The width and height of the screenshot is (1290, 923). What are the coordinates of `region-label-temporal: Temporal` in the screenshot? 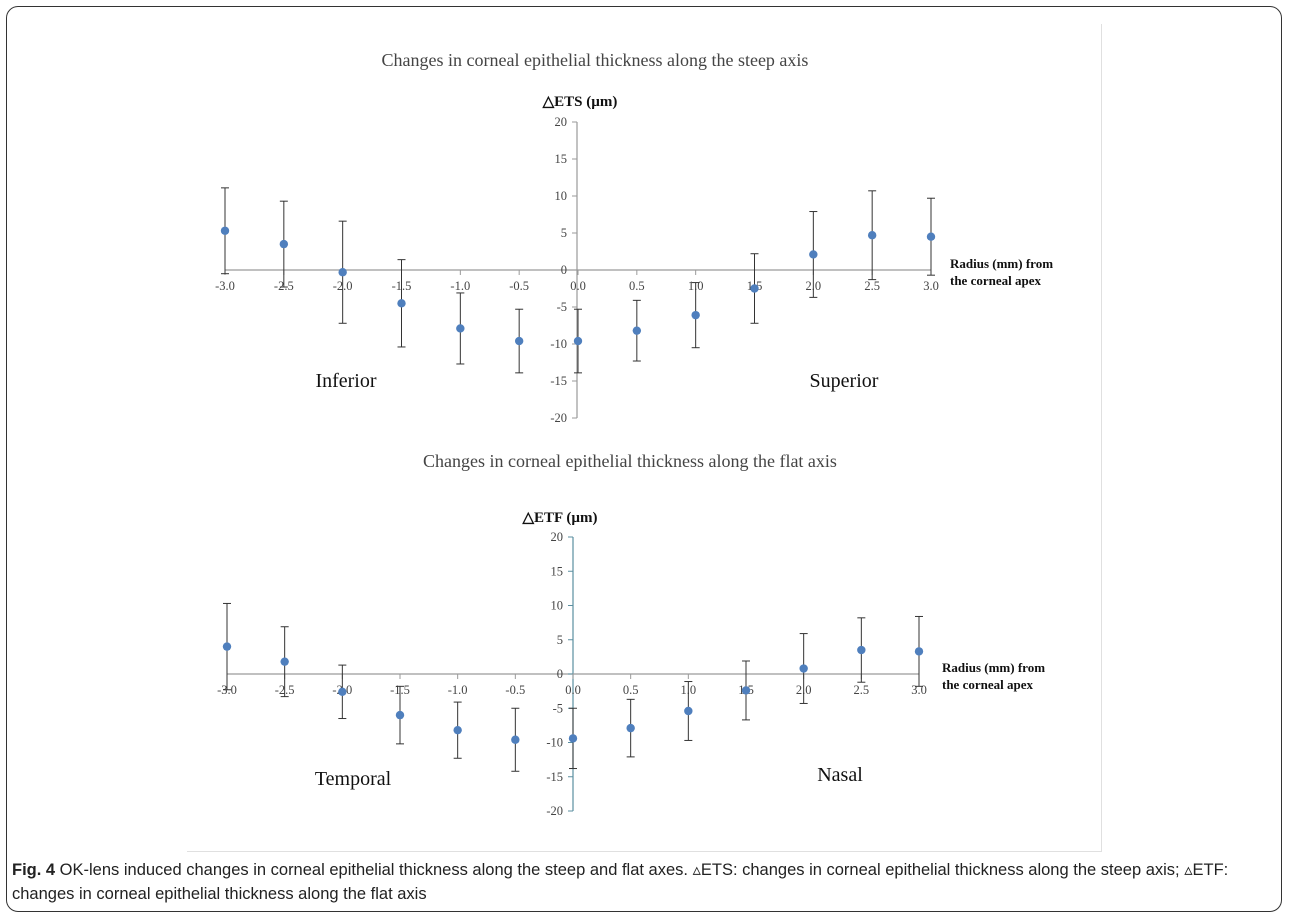 It's located at (353, 779).